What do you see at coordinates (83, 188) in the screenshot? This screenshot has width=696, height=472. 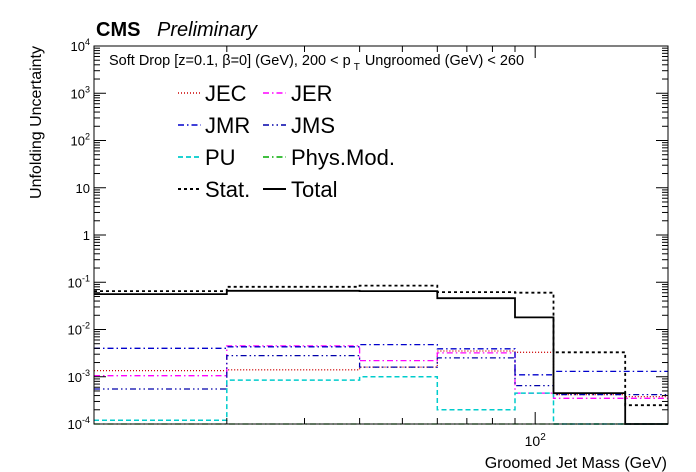 I see `y-tick-label: 10` at bounding box center [83, 188].